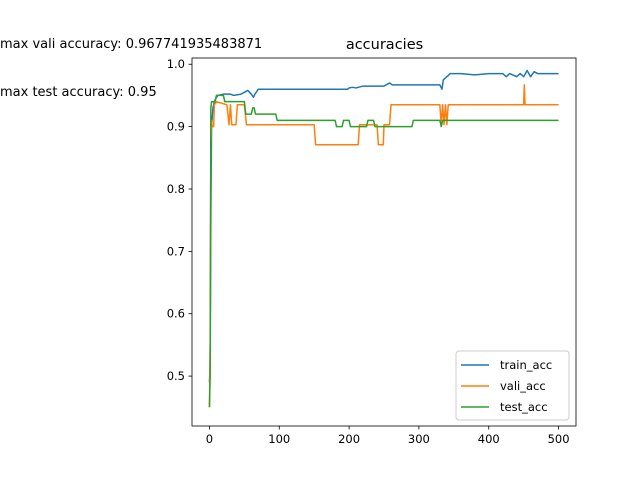  I want to click on x-tick-label: 400, so click(489, 439).